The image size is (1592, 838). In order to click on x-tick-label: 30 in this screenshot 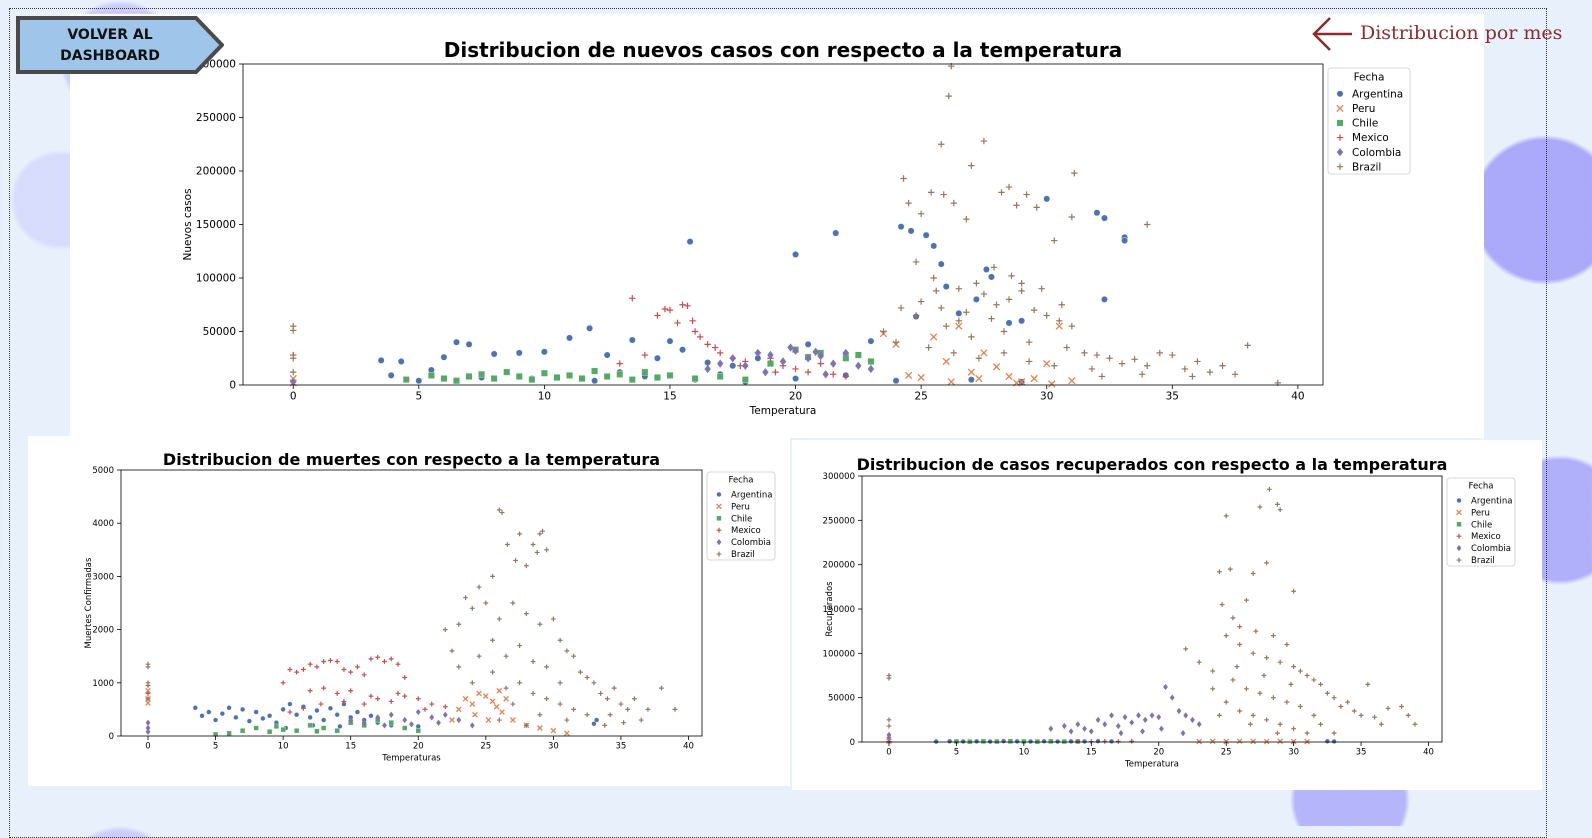, I will do `click(1293, 753)`.